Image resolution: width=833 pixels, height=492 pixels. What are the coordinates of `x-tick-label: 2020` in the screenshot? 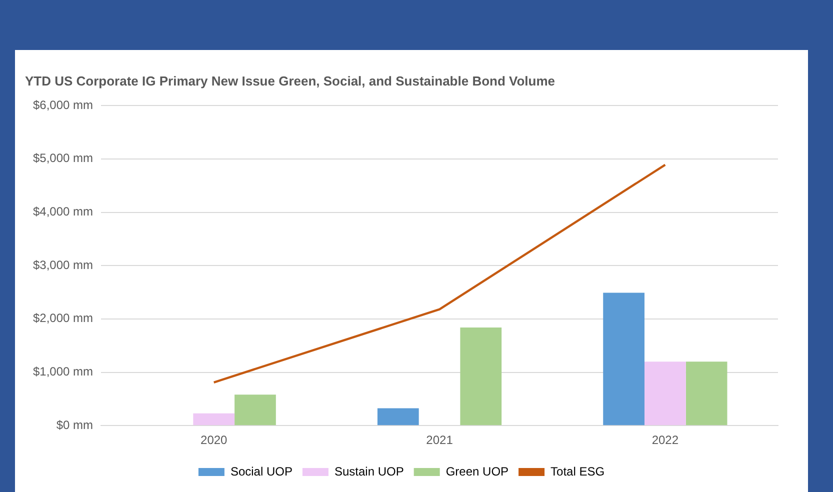 It's located at (214, 440).